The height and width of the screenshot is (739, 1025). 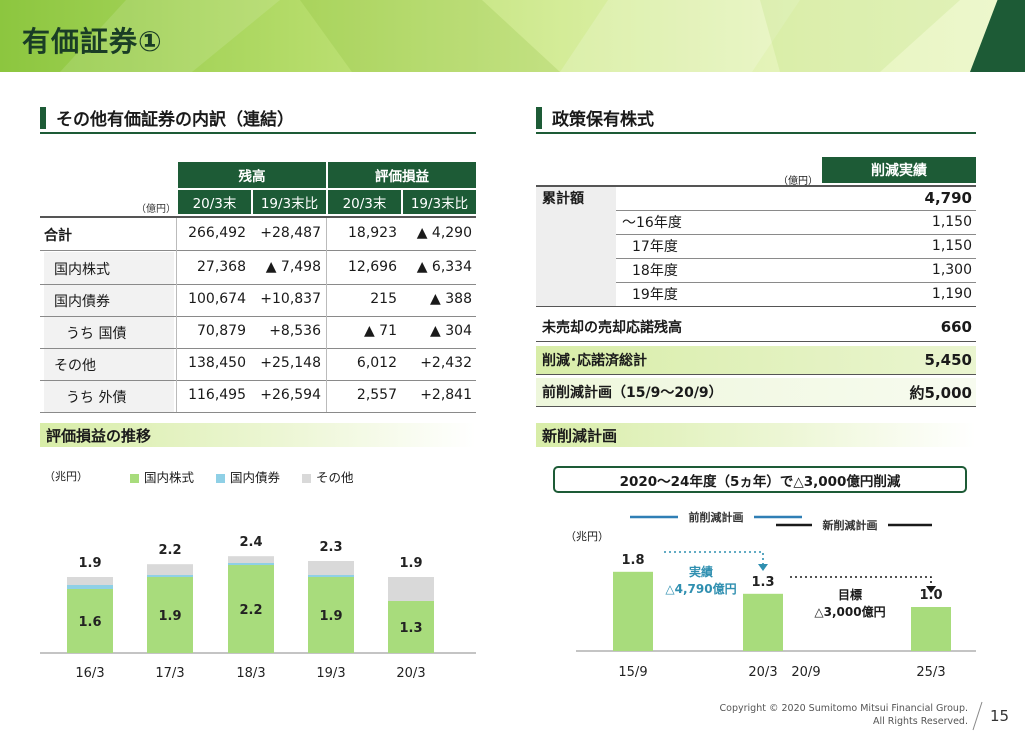 What do you see at coordinates (89, 673) in the screenshot?
I see `category-label: 16/3` at bounding box center [89, 673].